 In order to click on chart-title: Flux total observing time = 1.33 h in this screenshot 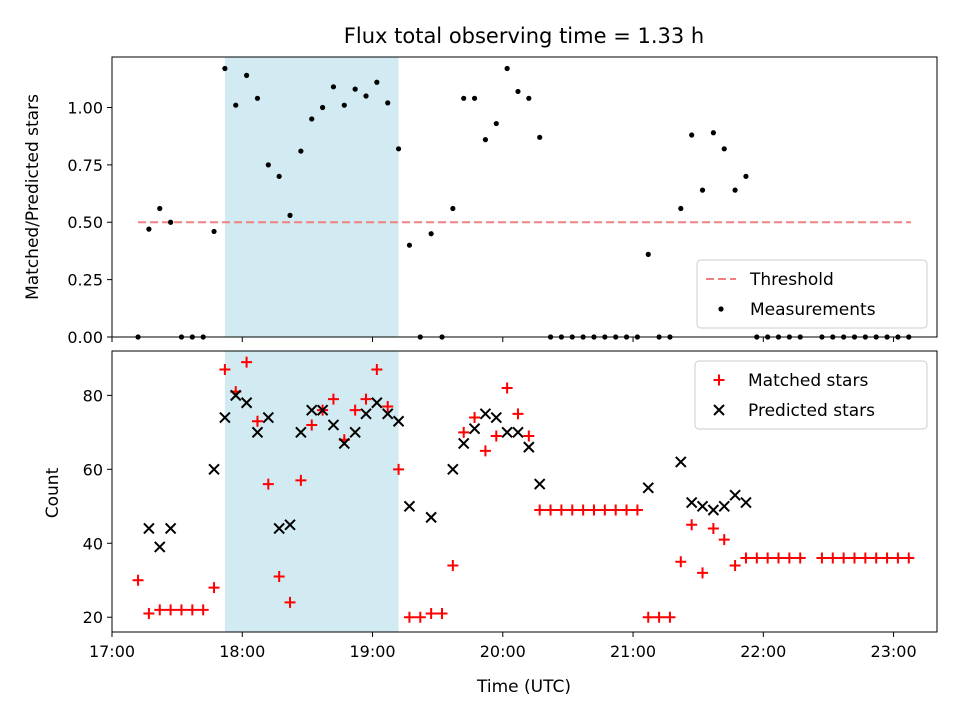, I will do `click(524, 36)`.